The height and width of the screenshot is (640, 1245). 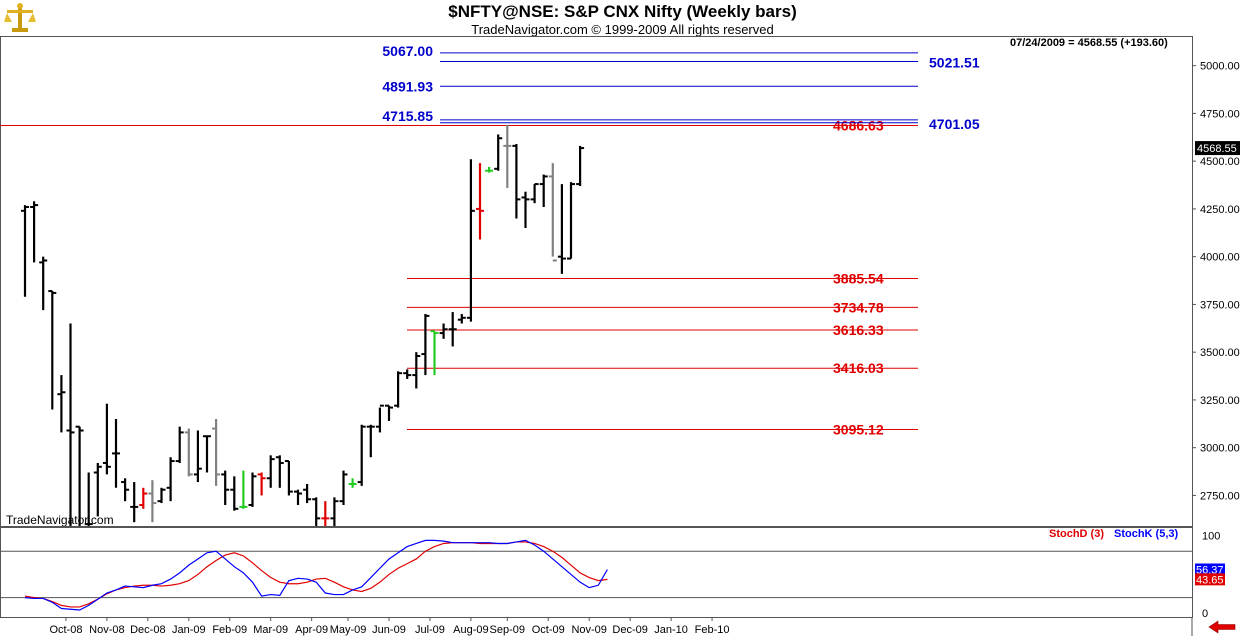 I want to click on y-tick-label: 4000.00, so click(x=1220, y=258).